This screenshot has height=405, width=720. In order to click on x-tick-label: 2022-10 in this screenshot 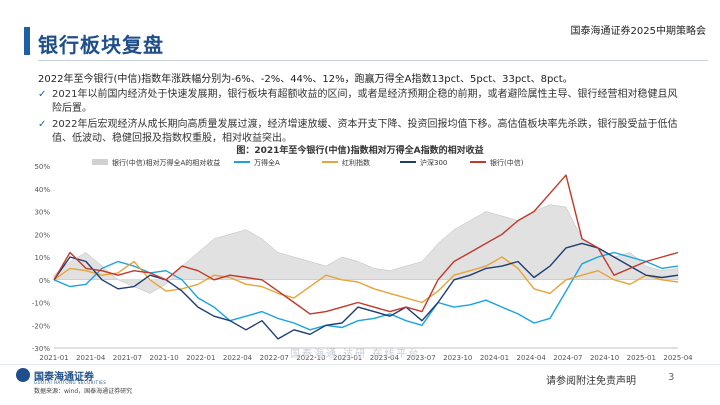, I will do `click(310, 358)`.